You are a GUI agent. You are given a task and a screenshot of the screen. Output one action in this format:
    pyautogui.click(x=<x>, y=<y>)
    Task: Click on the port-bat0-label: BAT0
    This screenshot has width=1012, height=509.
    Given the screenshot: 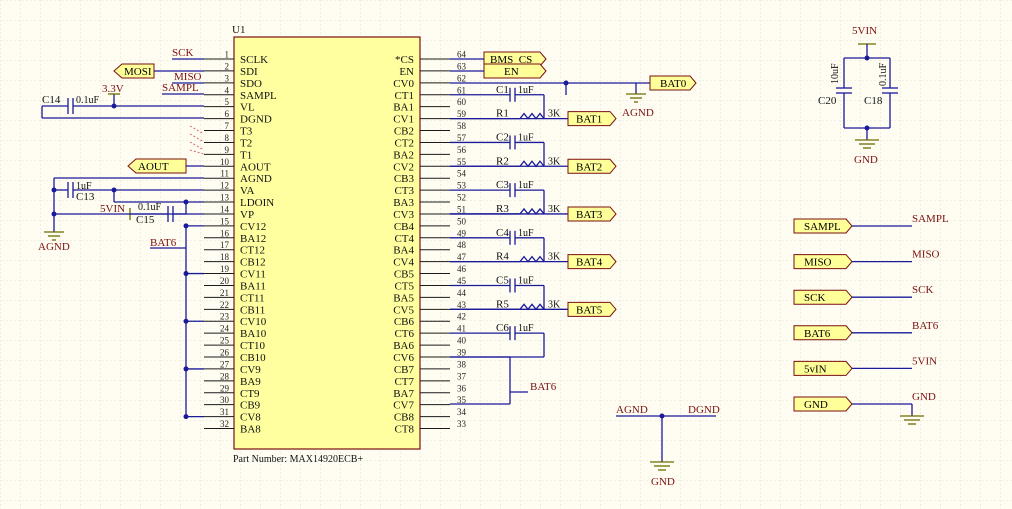 What is the action you would take?
    pyautogui.click(x=673, y=84)
    